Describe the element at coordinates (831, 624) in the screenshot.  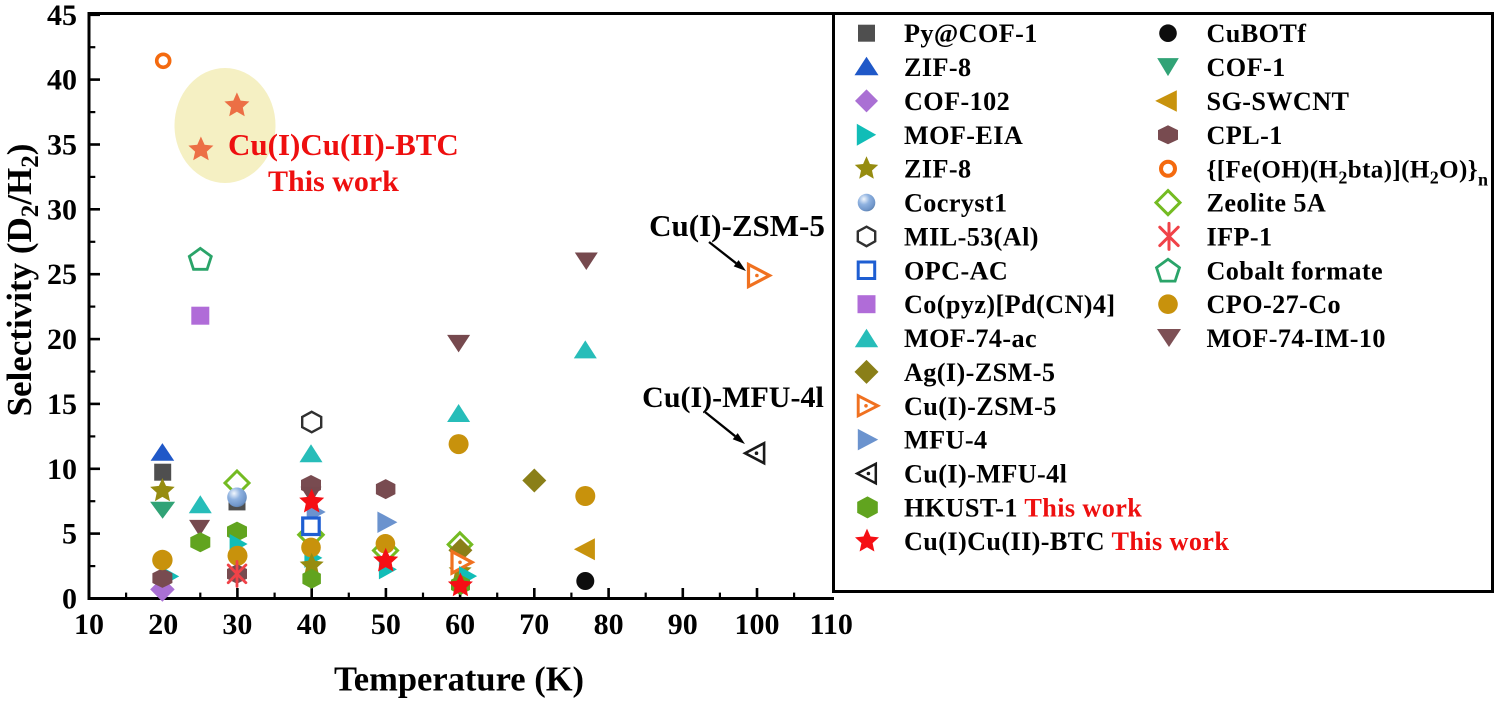
I see `svg-text: 110` at that location.